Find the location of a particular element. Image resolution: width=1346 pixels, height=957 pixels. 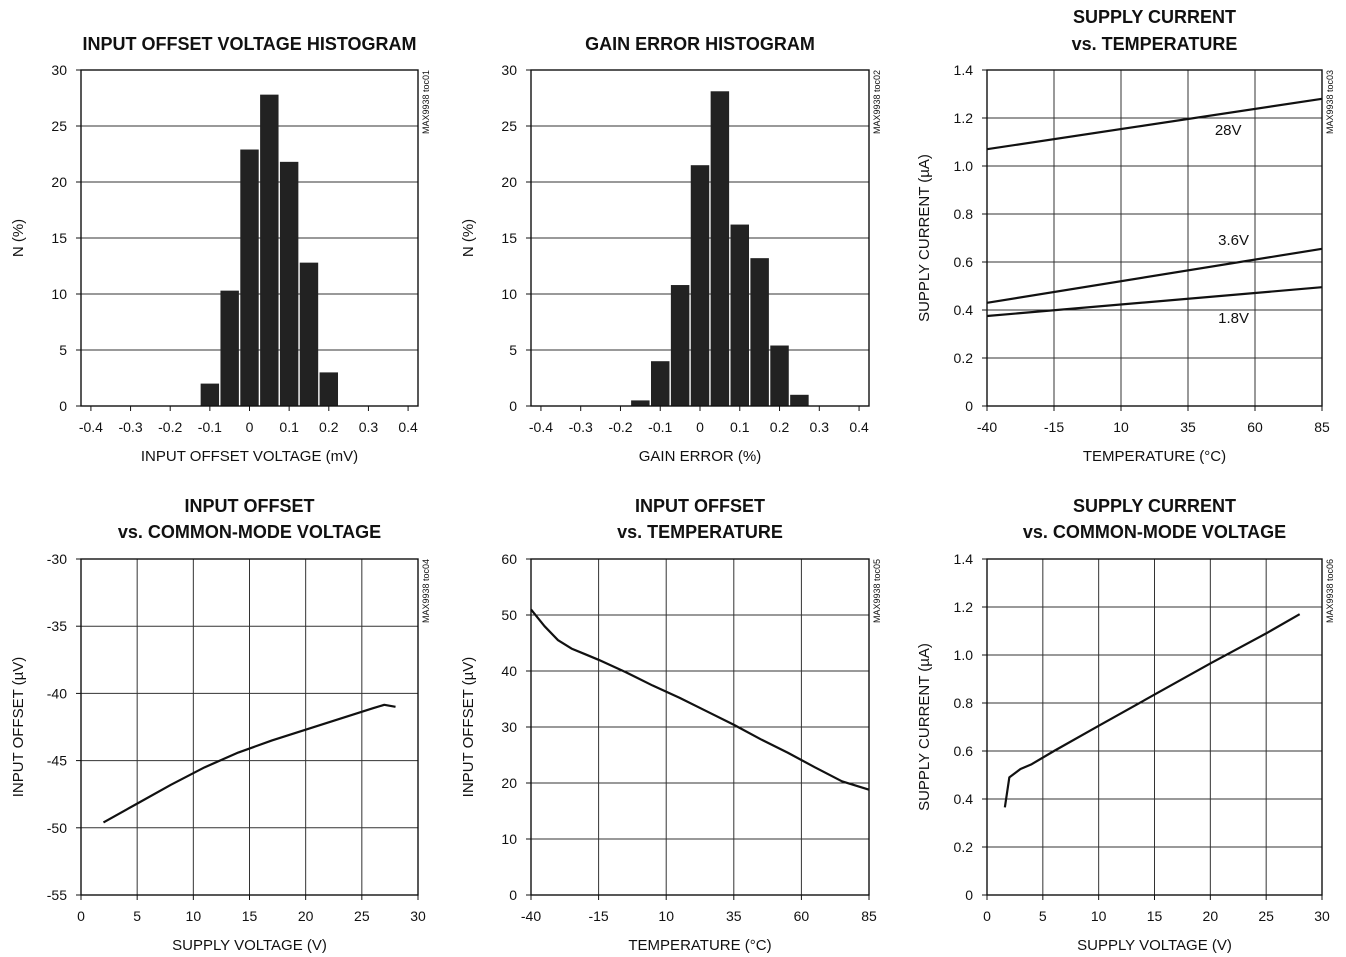

figure-code: MAX9938 toc02 is located at coordinates (877, 102).